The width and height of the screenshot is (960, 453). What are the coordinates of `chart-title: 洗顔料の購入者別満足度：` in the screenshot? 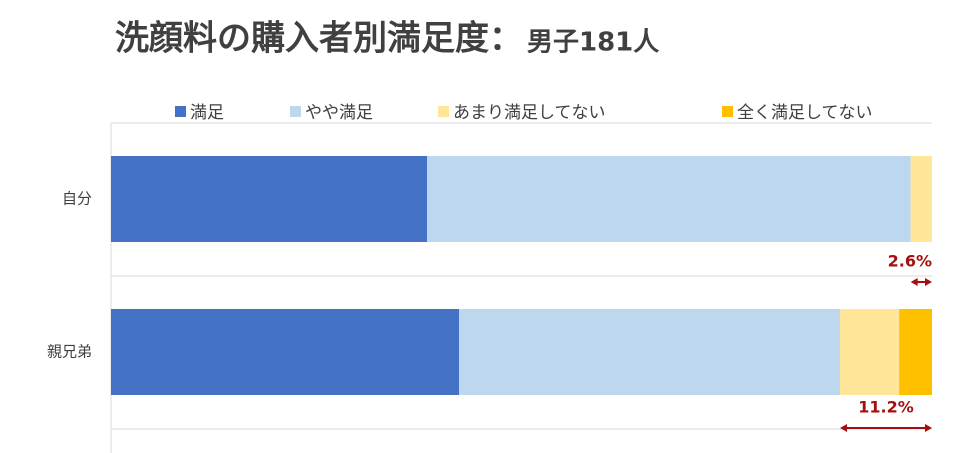 It's located at (319, 39).